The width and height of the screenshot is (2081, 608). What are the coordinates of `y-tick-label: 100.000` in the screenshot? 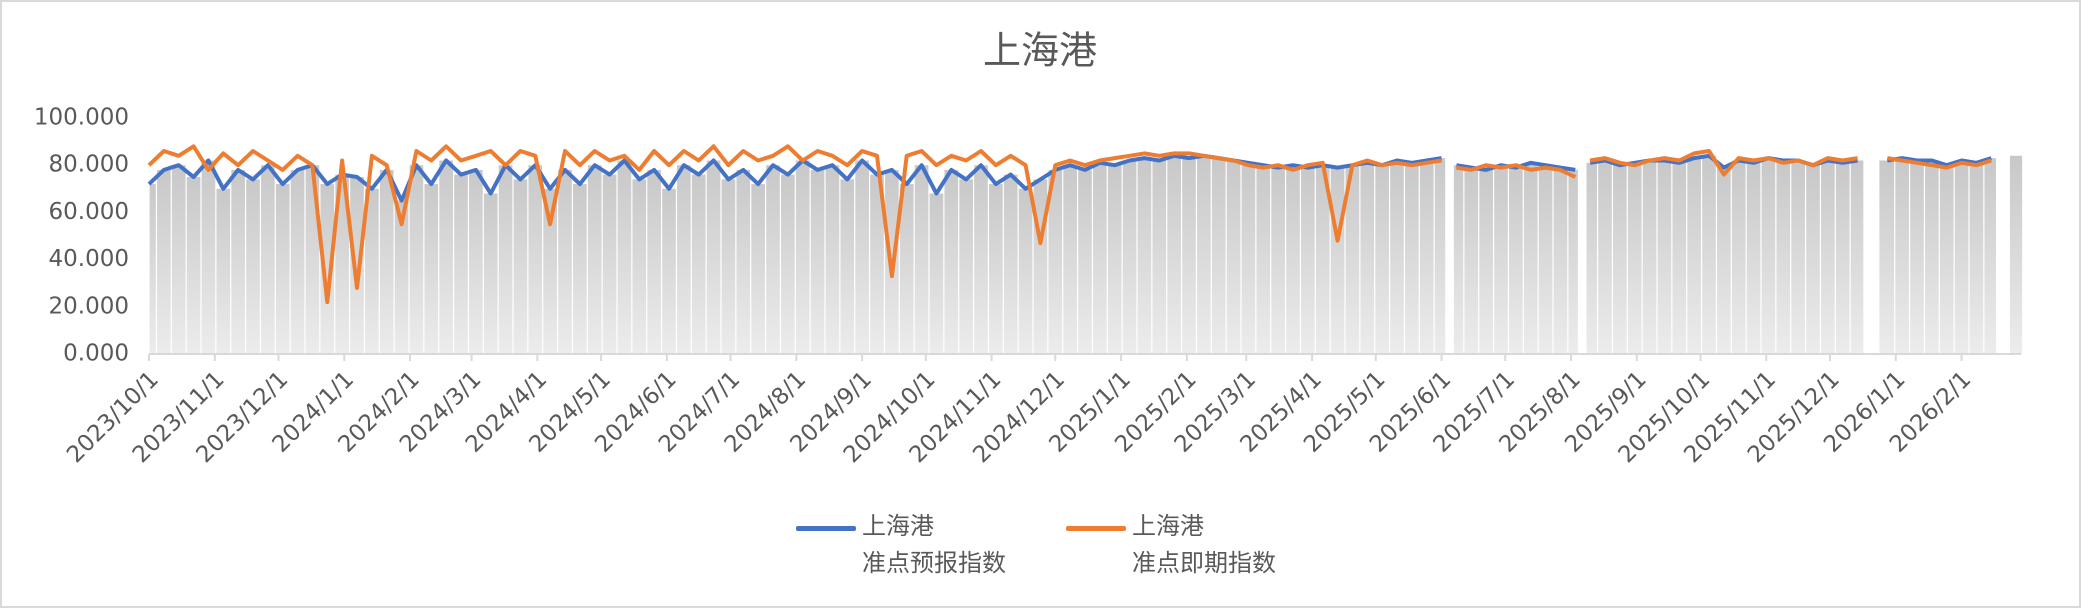 It's located at (81, 118).